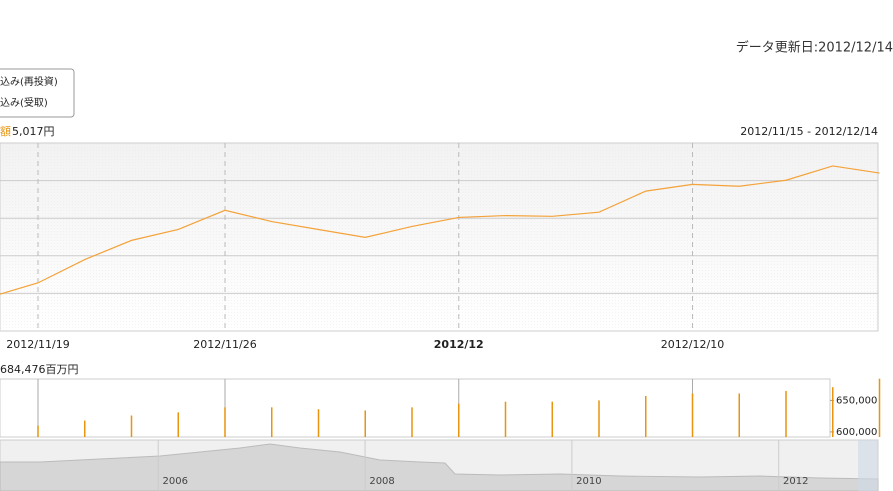 The image size is (893, 491). I want to click on value-label-prefix: 額, so click(5, 131).